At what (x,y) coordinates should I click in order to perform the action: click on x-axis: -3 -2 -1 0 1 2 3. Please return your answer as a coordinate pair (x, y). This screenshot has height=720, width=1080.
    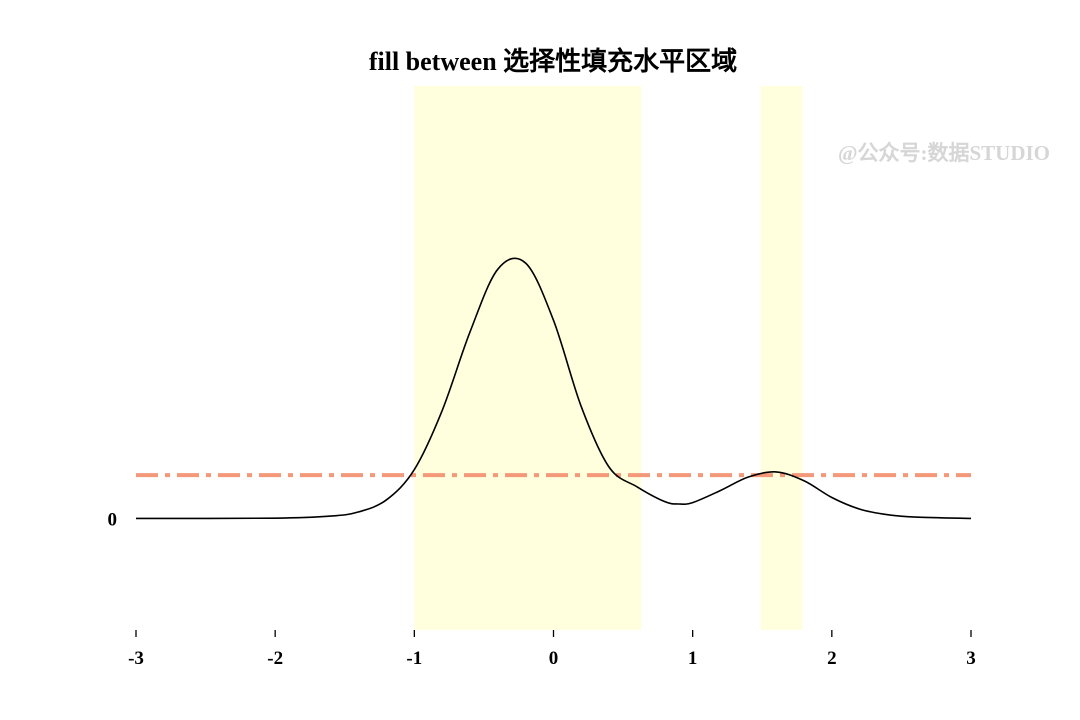
    Looking at the image, I should click on (552, 649).